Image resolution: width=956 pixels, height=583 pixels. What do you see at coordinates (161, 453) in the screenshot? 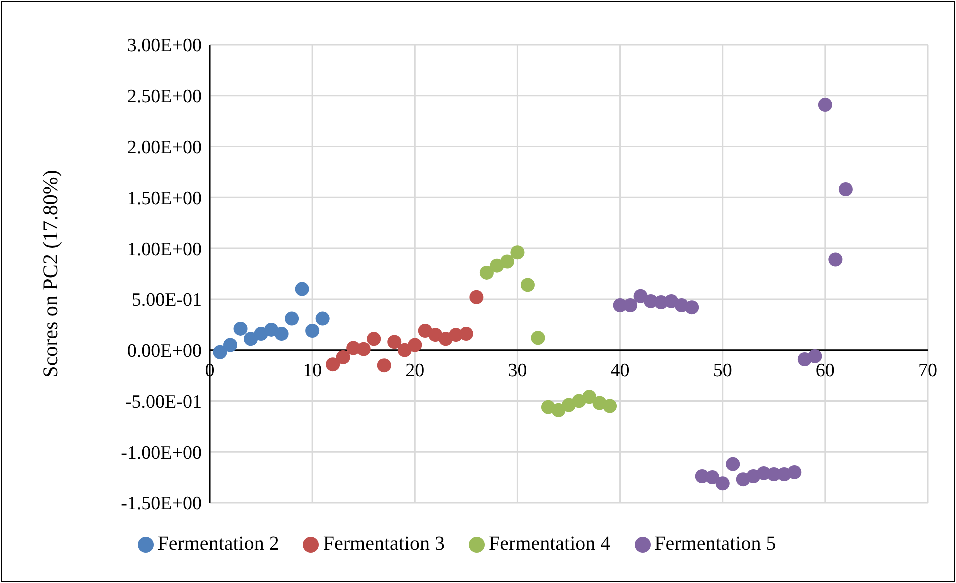
I see `y-tick-label: -1.00E+00` at bounding box center [161, 453].